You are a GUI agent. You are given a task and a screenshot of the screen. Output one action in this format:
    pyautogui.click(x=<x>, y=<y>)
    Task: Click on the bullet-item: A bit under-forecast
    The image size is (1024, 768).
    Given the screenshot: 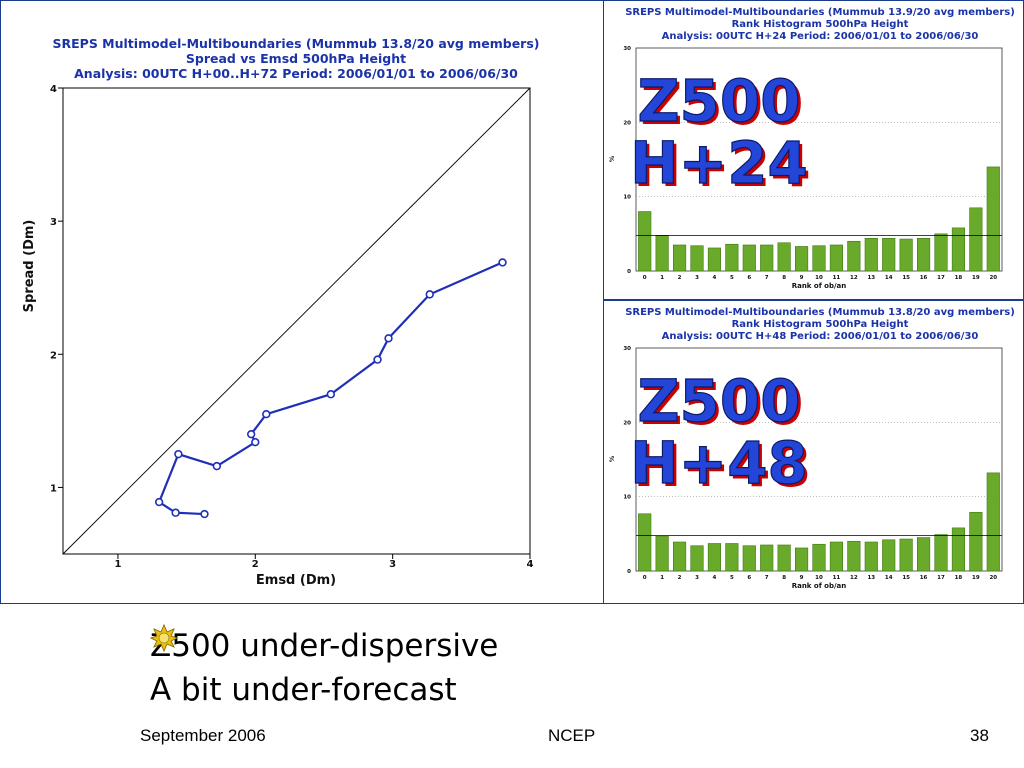 What is the action you would take?
    pyautogui.click(x=324, y=668)
    